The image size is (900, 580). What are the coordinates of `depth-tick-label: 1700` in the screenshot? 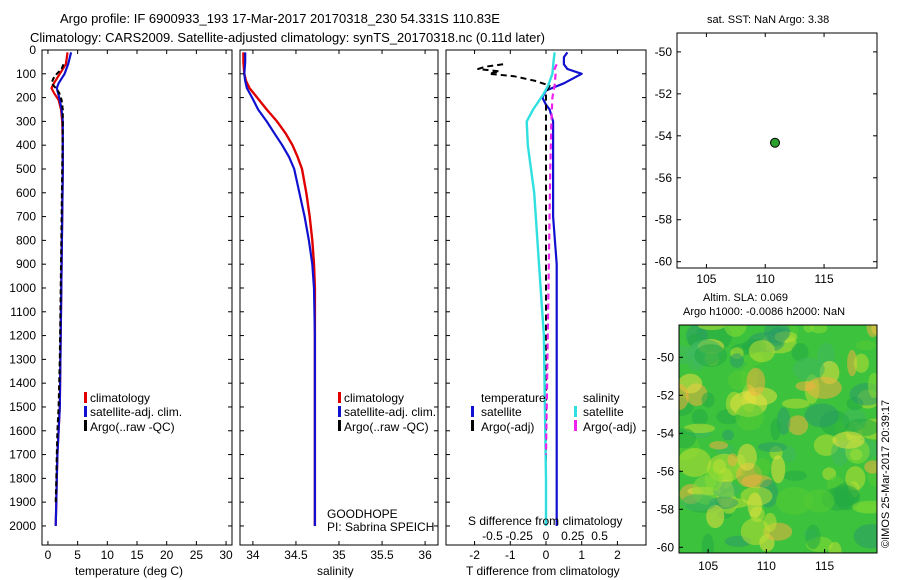 It's located at (22, 455).